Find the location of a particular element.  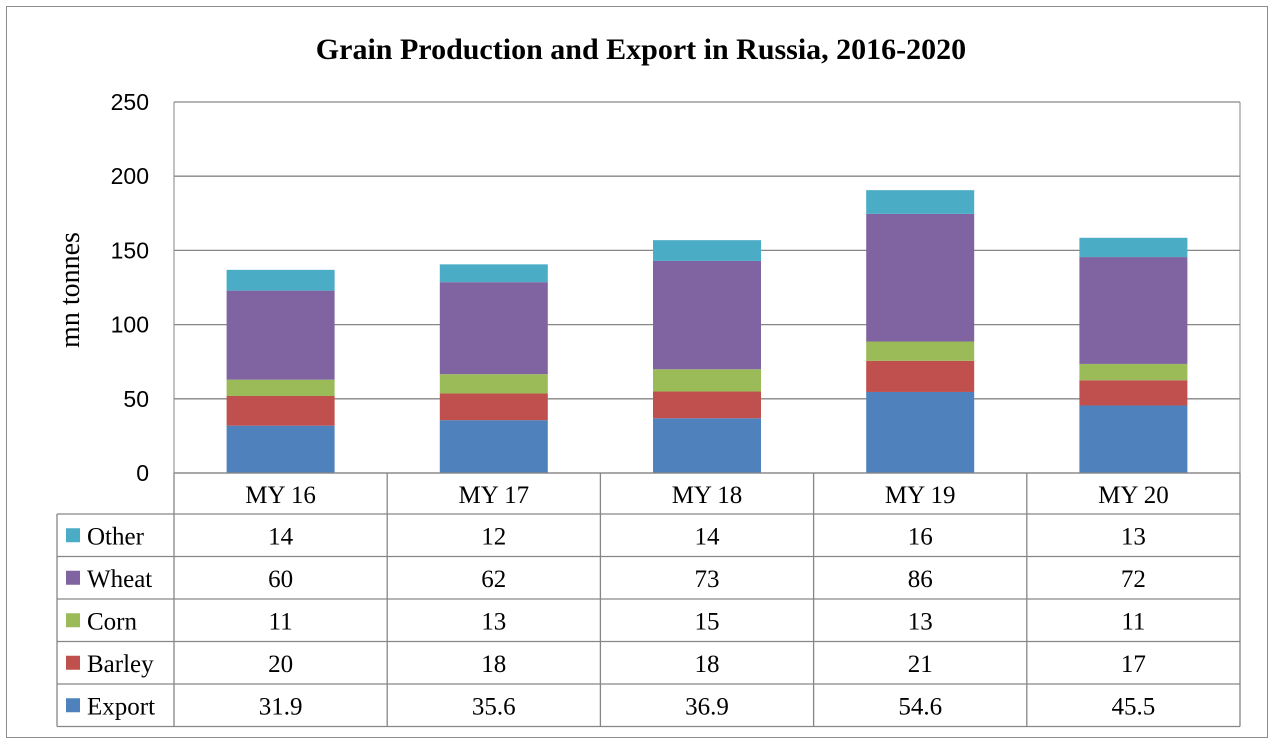

series-label-export: Export is located at coordinates (121, 706).